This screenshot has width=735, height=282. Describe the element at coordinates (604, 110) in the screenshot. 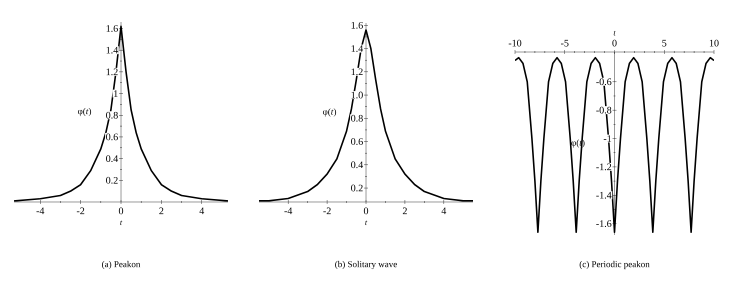

I see `y-tick-label: -0.8` at that location.